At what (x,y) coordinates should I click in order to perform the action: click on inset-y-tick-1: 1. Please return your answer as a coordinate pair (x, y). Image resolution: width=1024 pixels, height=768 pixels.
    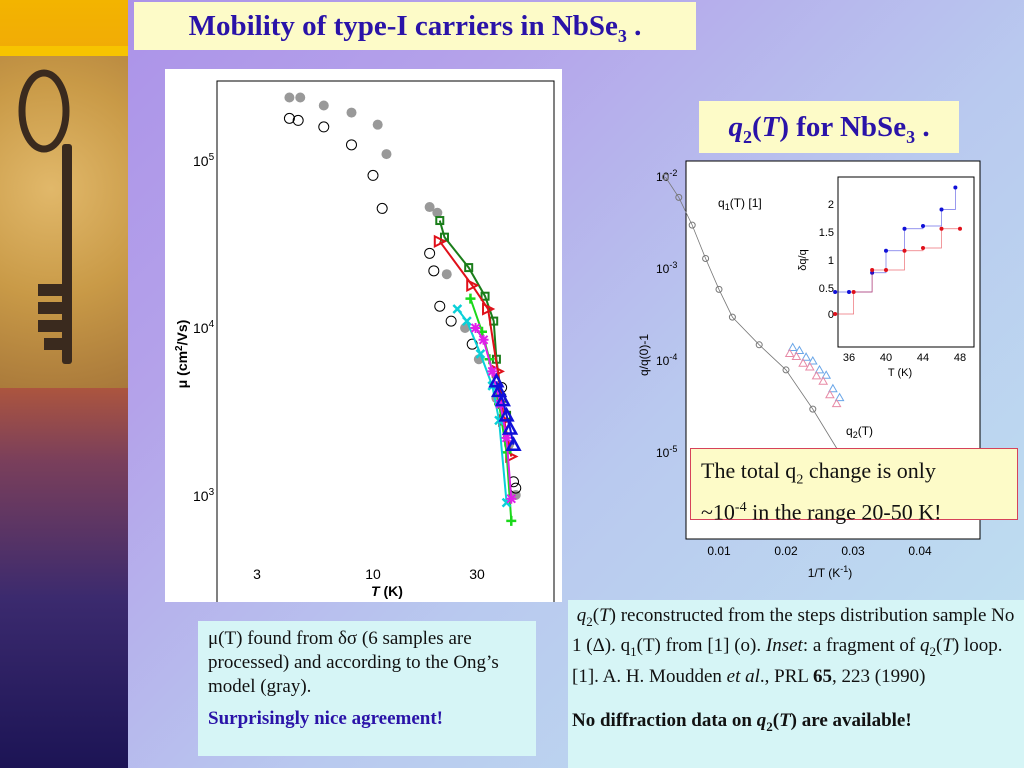
    Looking at the image, I should click on (831, 261).